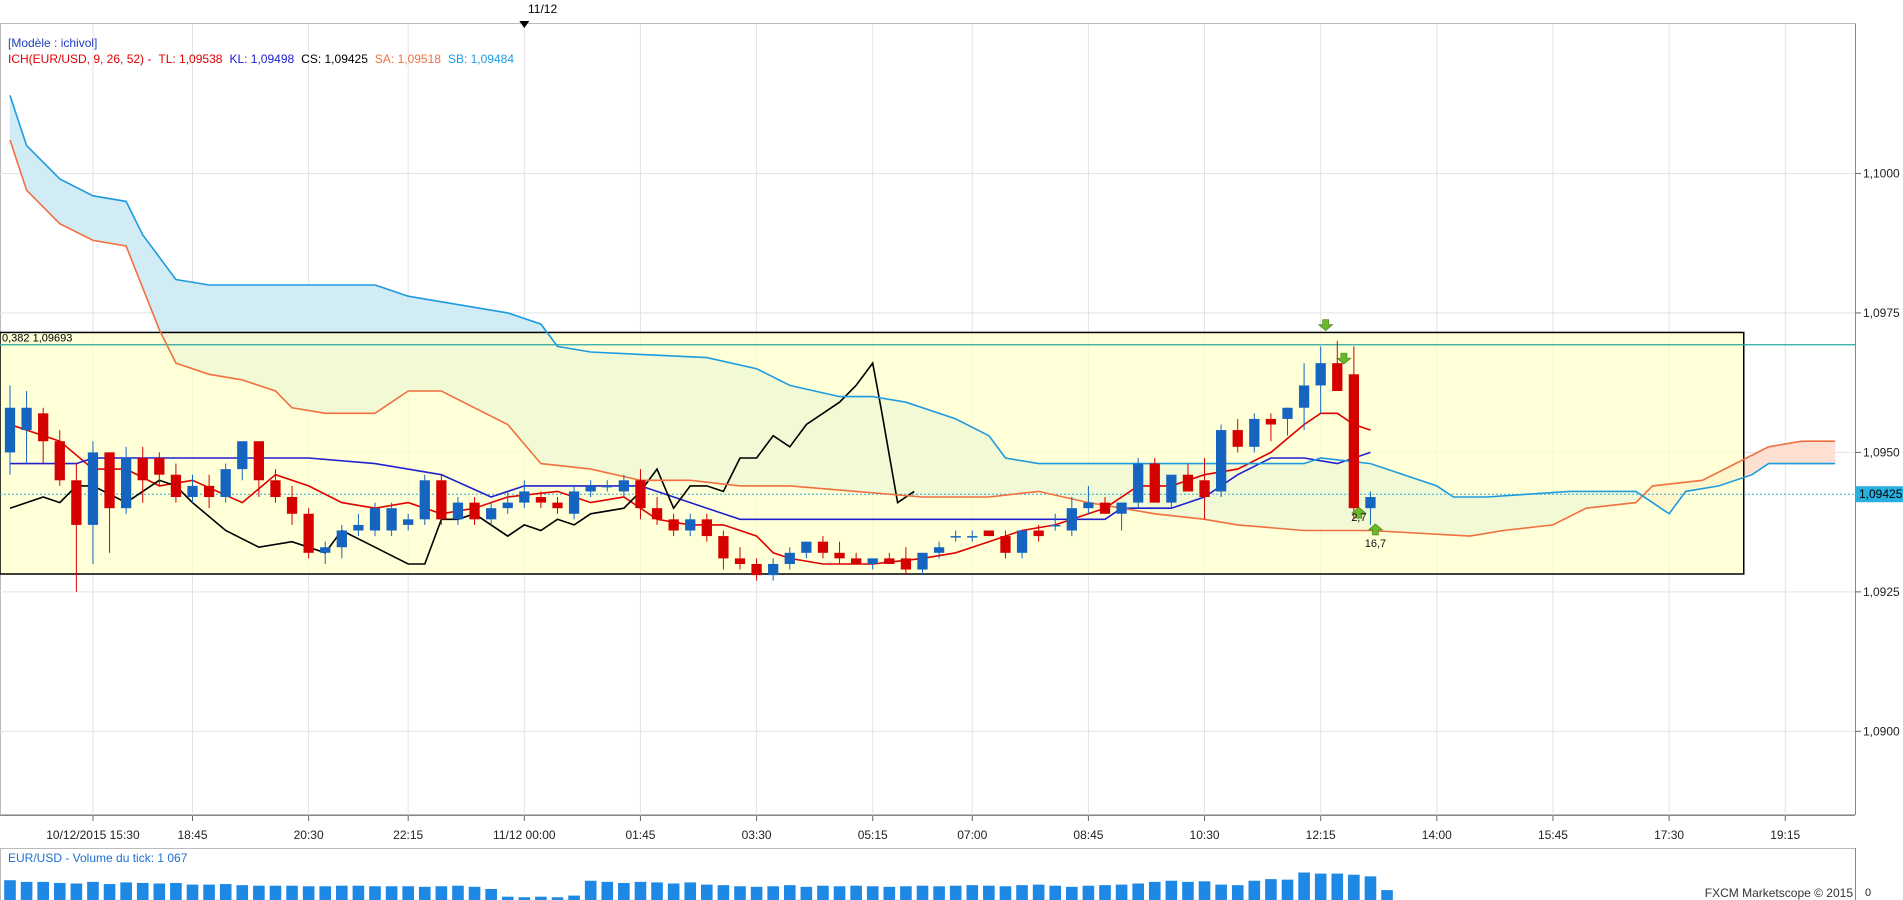 The width and height of the screenshot is (1903, 900). What do you see at coordinates (935, 874) in the screenshot?
I see `volume-panel: 0` at bounding box center [935, 874].